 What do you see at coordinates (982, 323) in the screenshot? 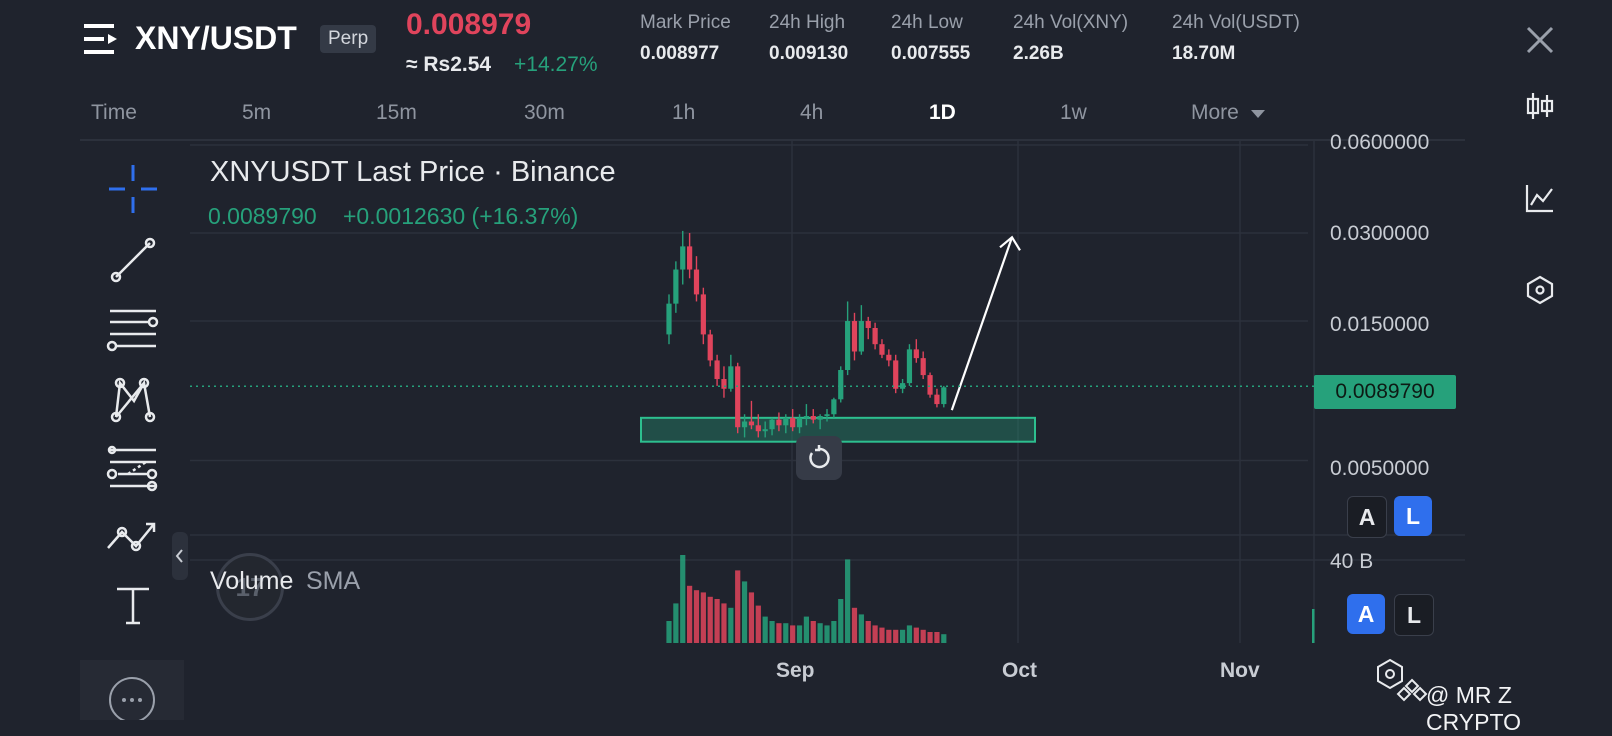
I see `projection-line` at bounding box center [982, 323].